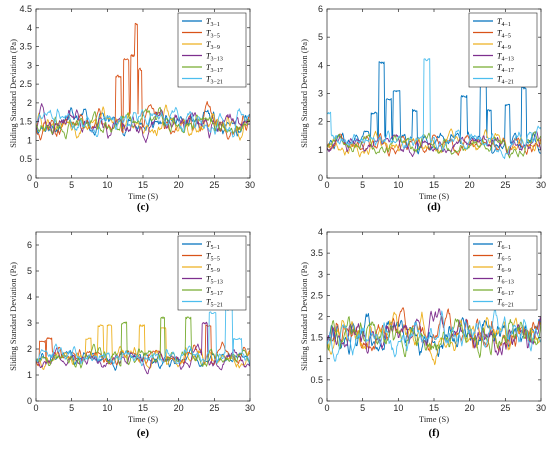 The width and height of the screenshot is (550, 449). Describe the element at coordinates (505, 57) in the screenshot. I see `legend-label-T4−13: T4−13` at that location.